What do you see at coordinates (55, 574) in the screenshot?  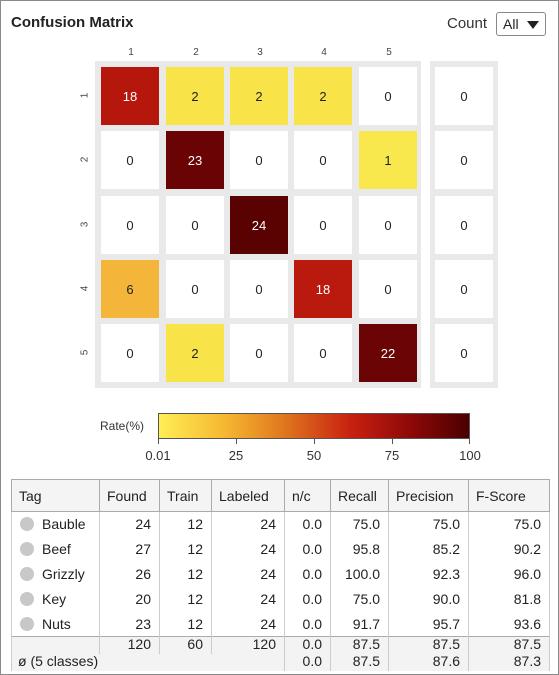 I see `tag-cell: Grizzly` at bounding box center [55, 574].